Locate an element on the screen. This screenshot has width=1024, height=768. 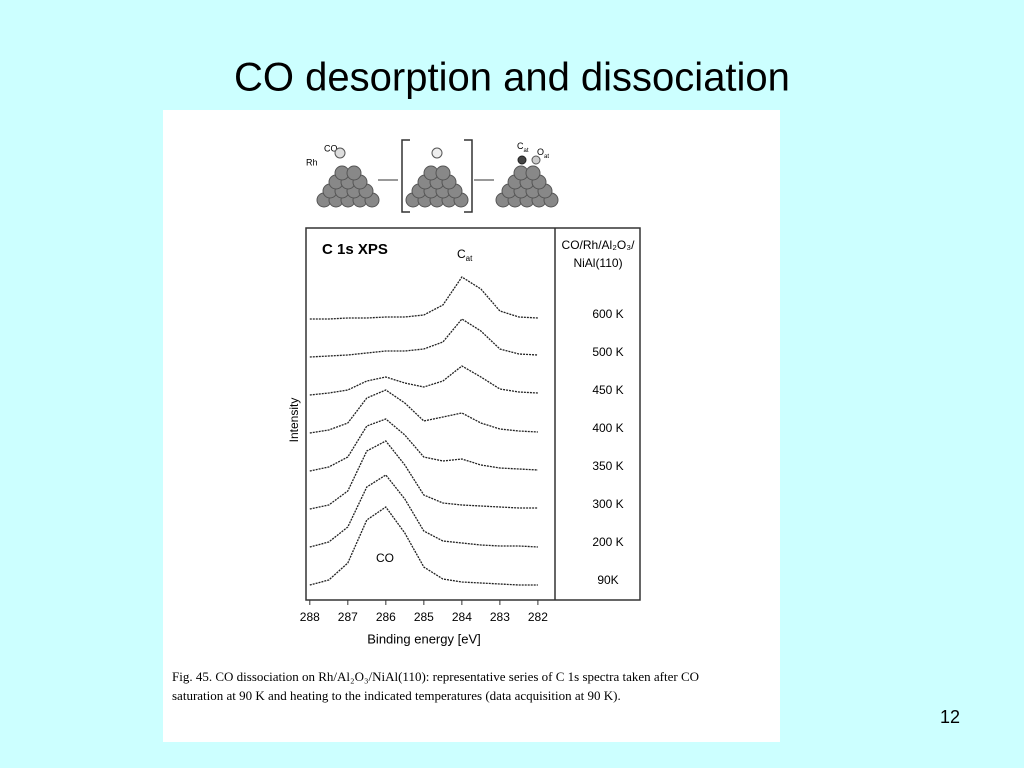
x-tick-label: 287 is located at coordinates (348, 617).